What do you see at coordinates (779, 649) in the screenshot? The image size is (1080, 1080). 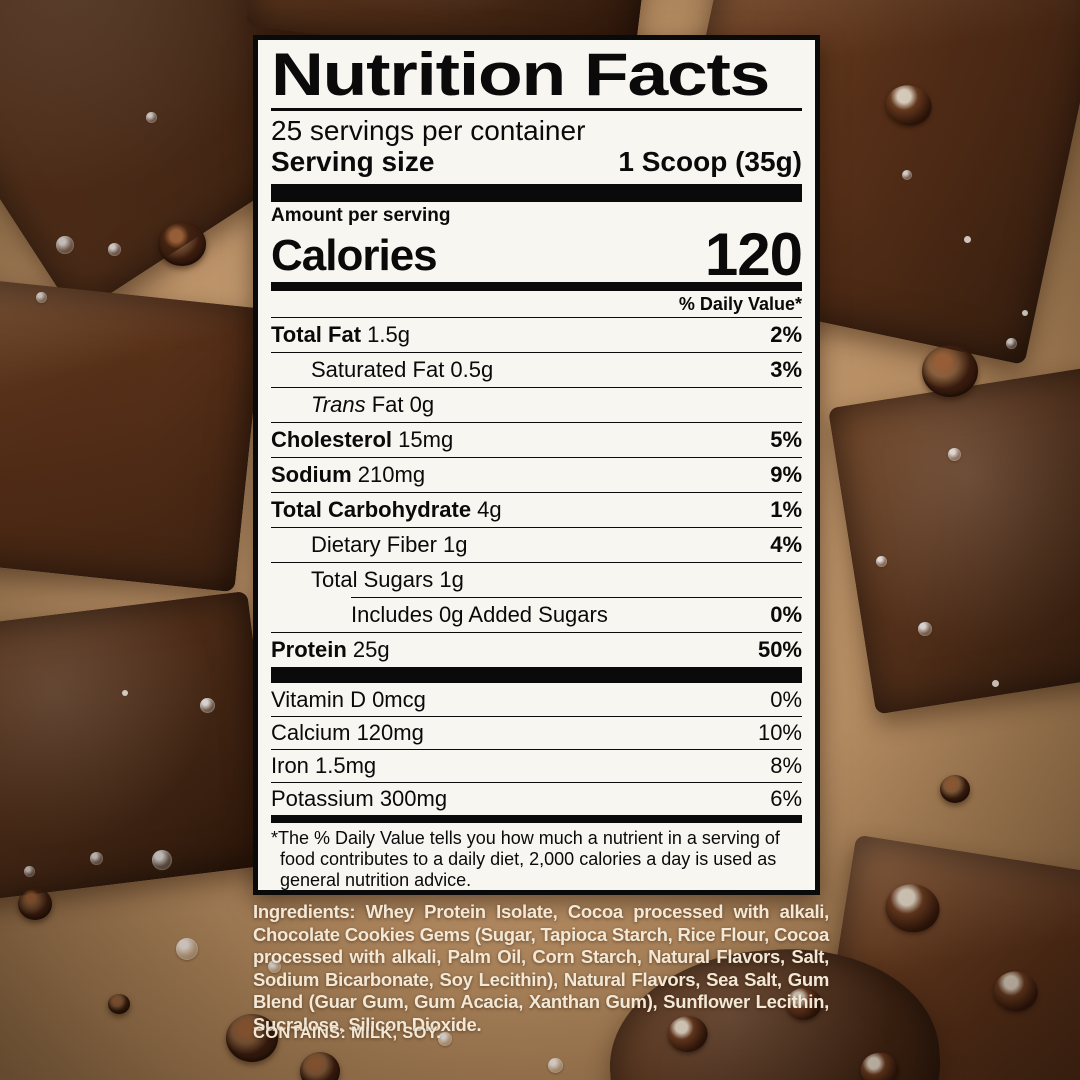 I see `daily-value-percent: 50%` at bounding box center [779, 649].